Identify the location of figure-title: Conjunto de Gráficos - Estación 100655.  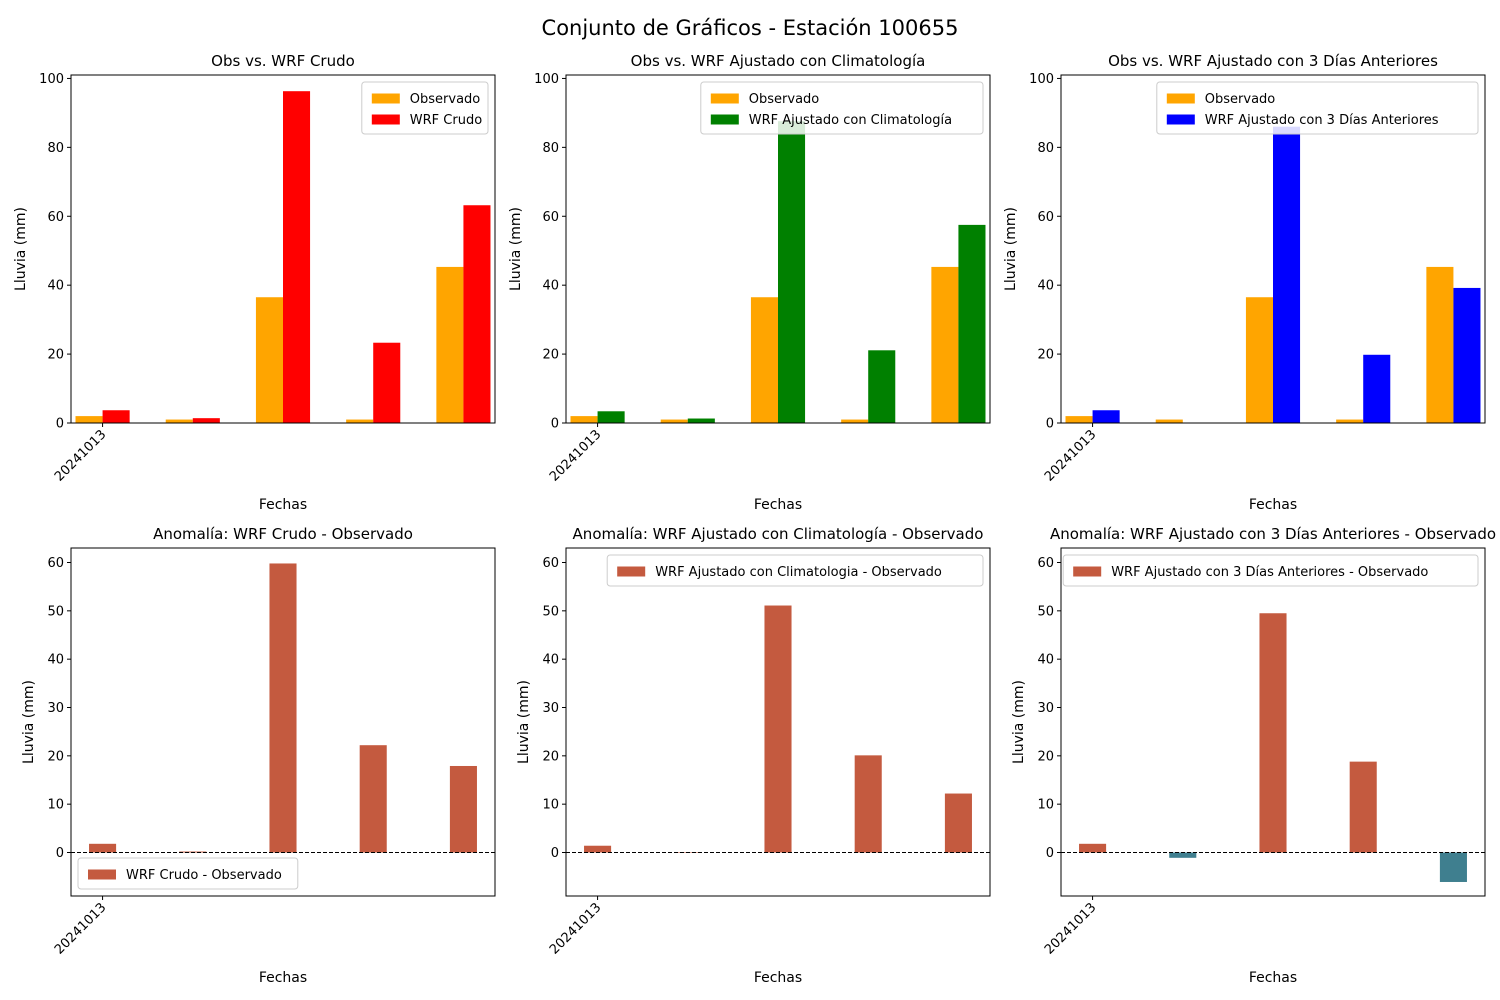
(750, 28).